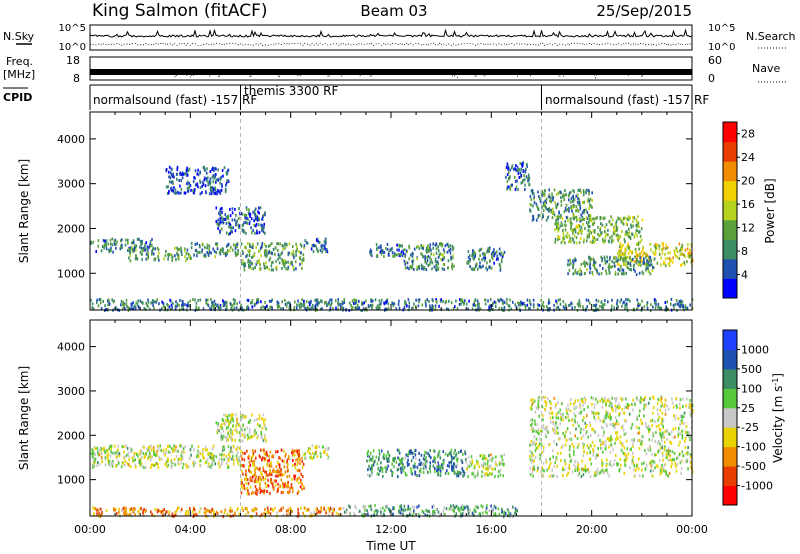 The height and width of the screenshot is (554, 800). What do you see at coordinates (71, 435) in the screenshot?
I see `y-tick-label: 2000` at bounding box center [71, 435].